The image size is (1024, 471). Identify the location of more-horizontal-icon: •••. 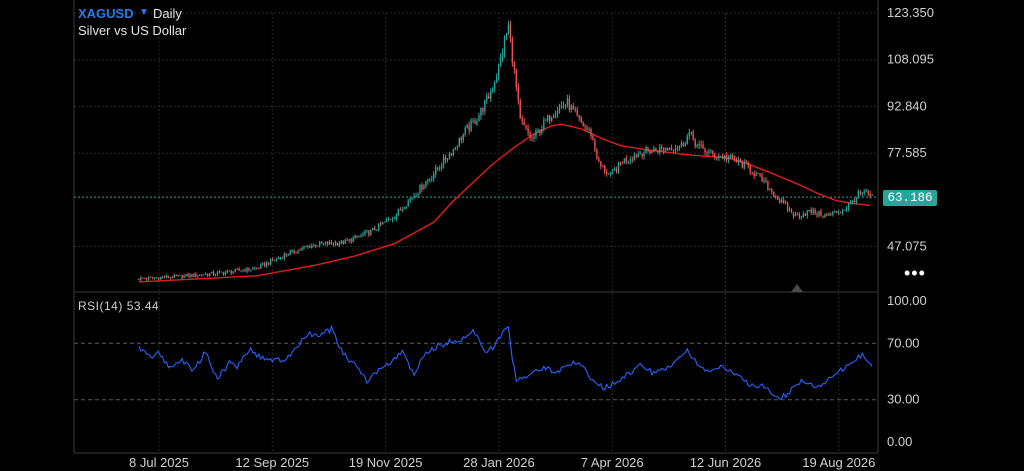
(915, 273).